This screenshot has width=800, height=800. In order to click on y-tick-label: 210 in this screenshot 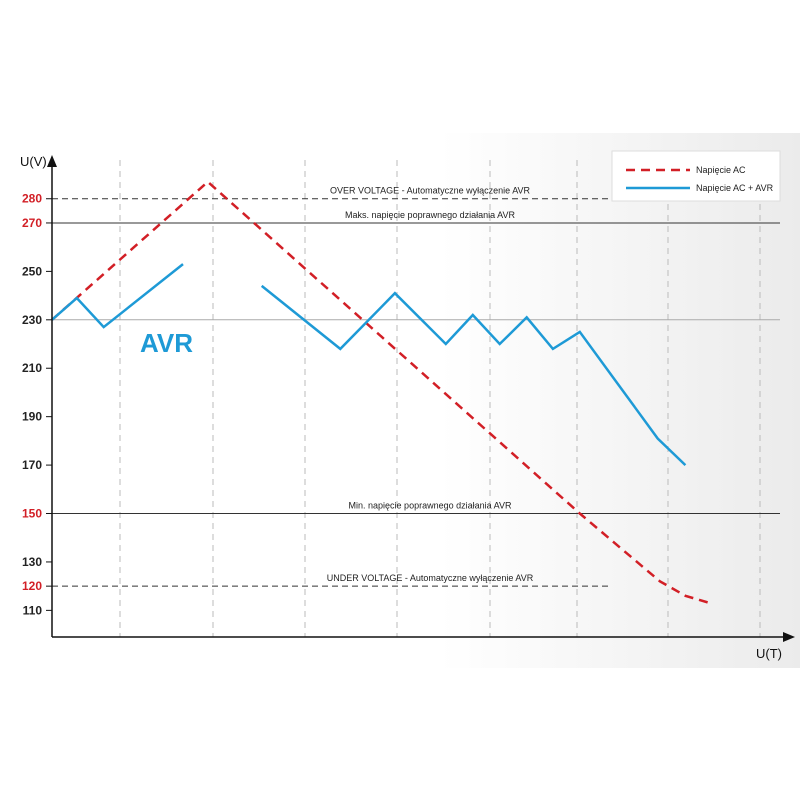, I will do `click(32, 368)`.